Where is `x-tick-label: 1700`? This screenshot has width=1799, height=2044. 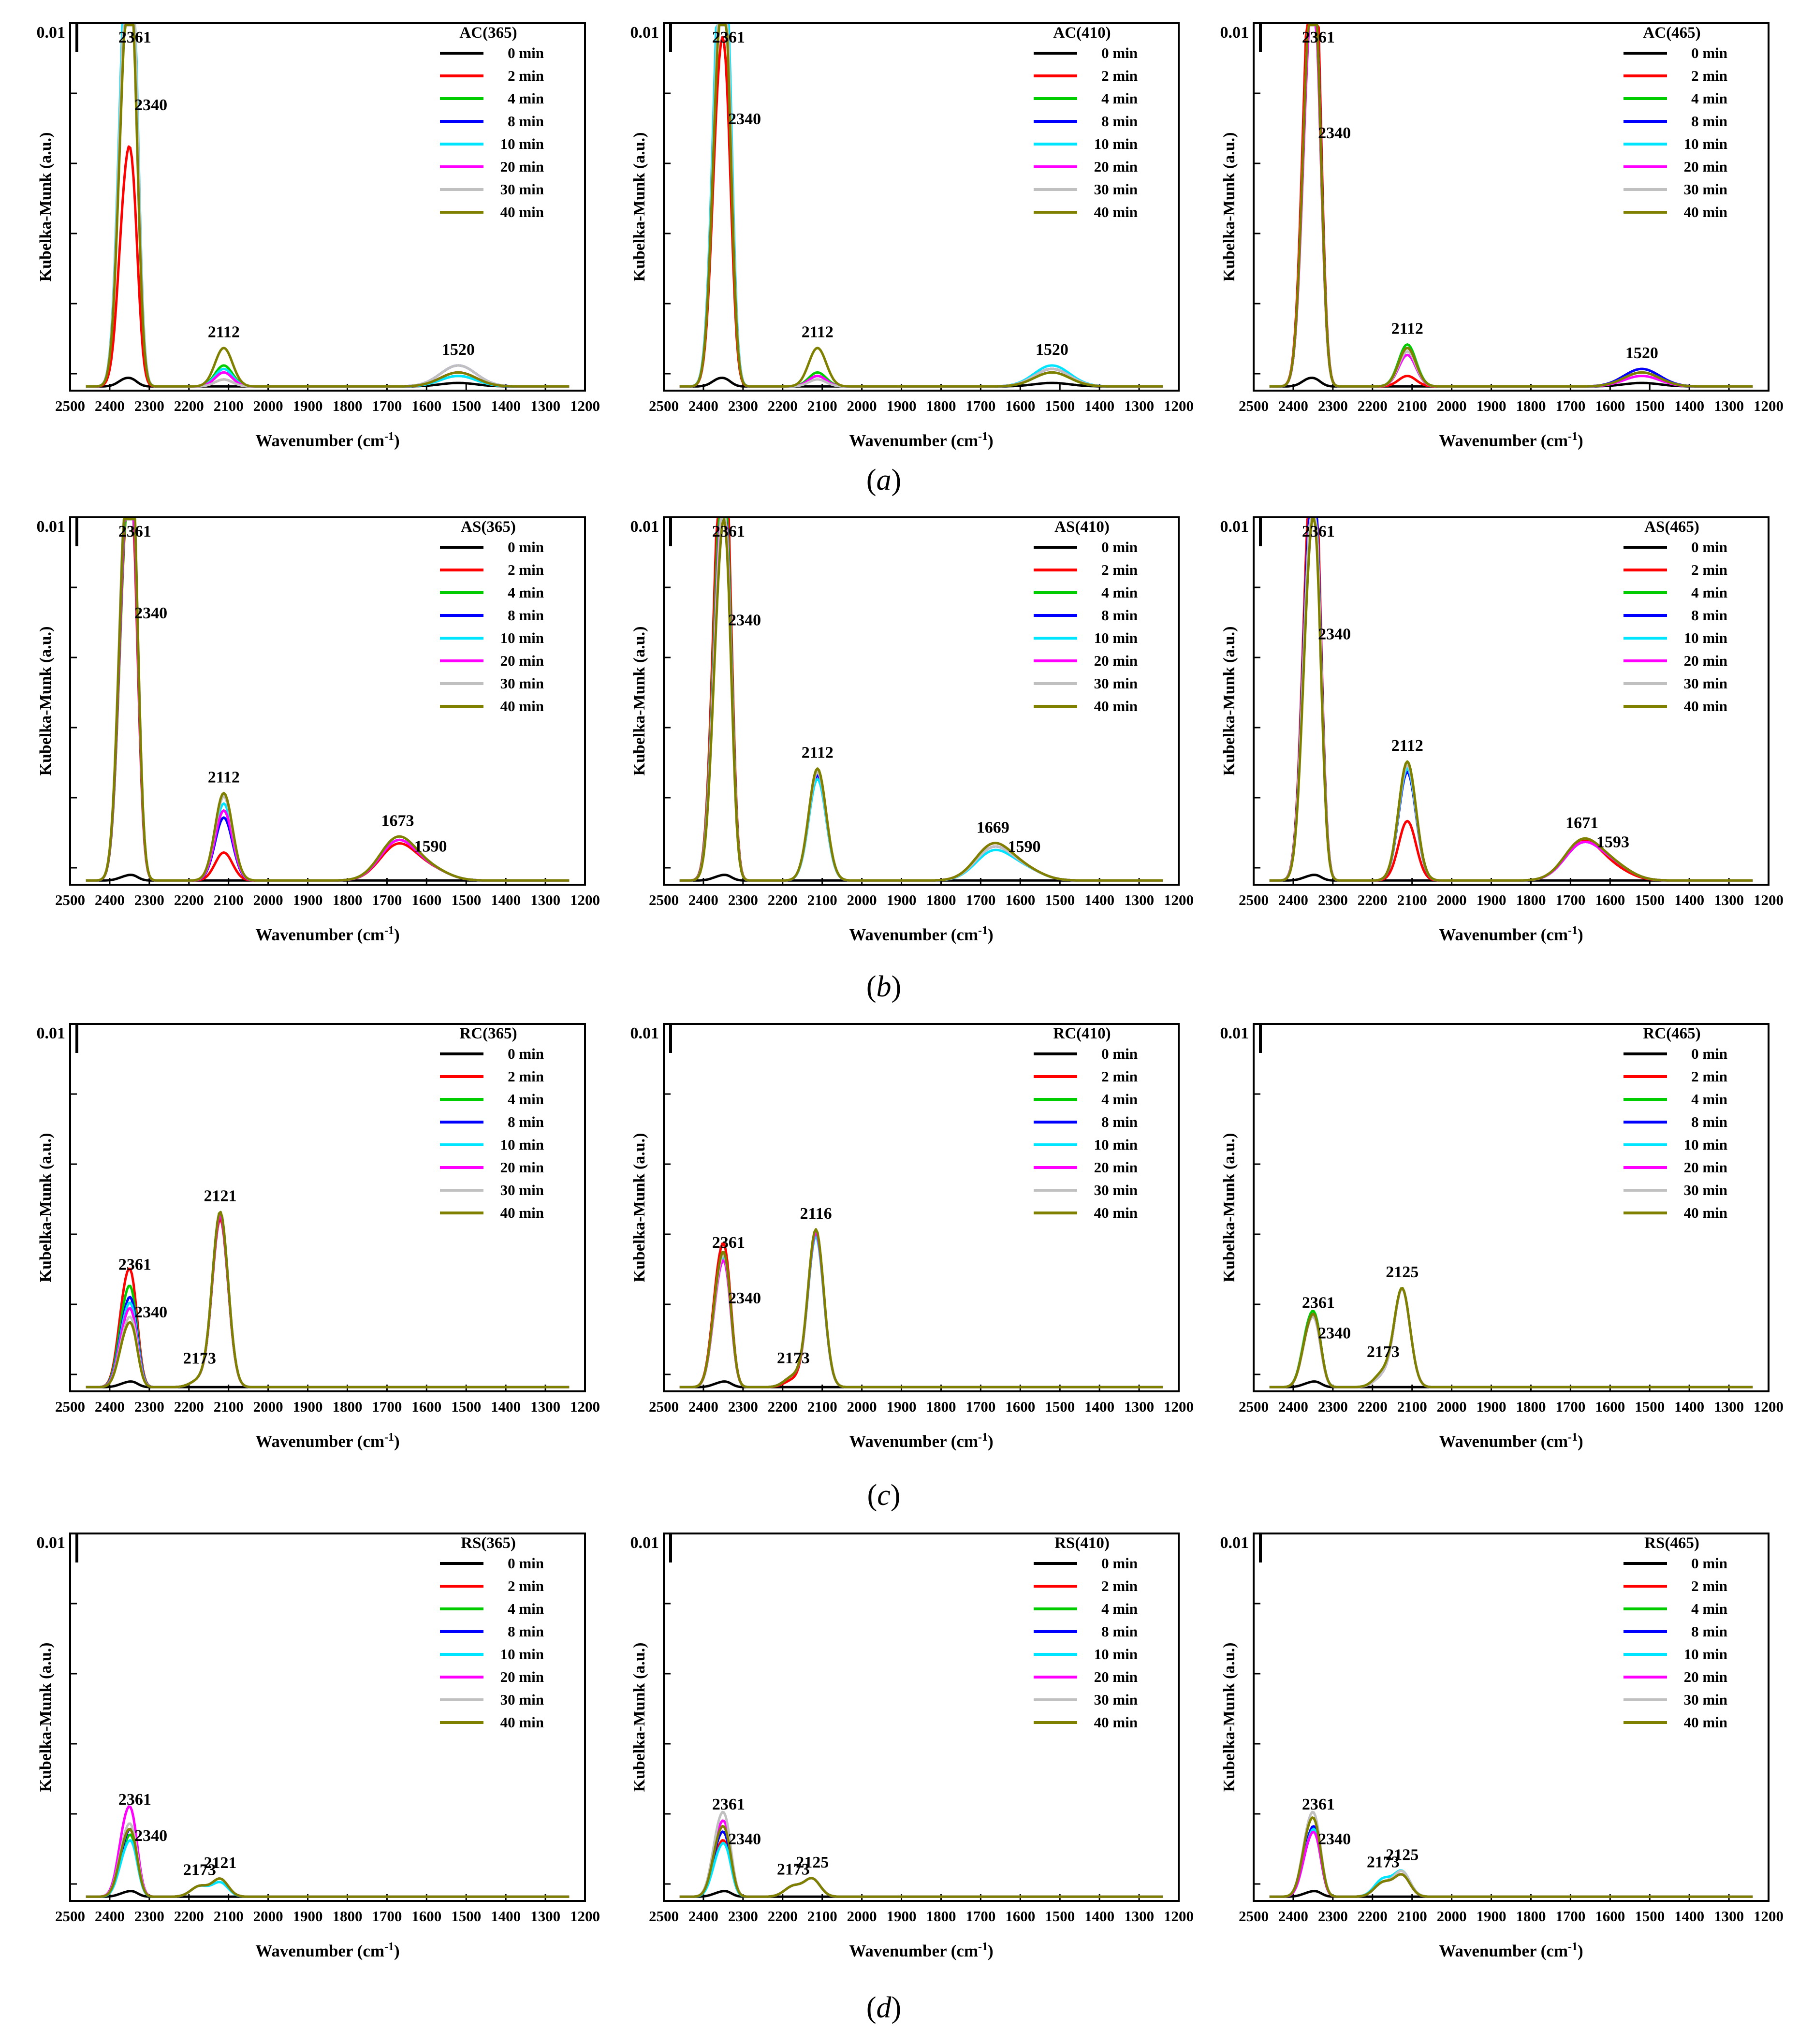
x-tick-label: 1700 is located at coordinates (387, 1916).